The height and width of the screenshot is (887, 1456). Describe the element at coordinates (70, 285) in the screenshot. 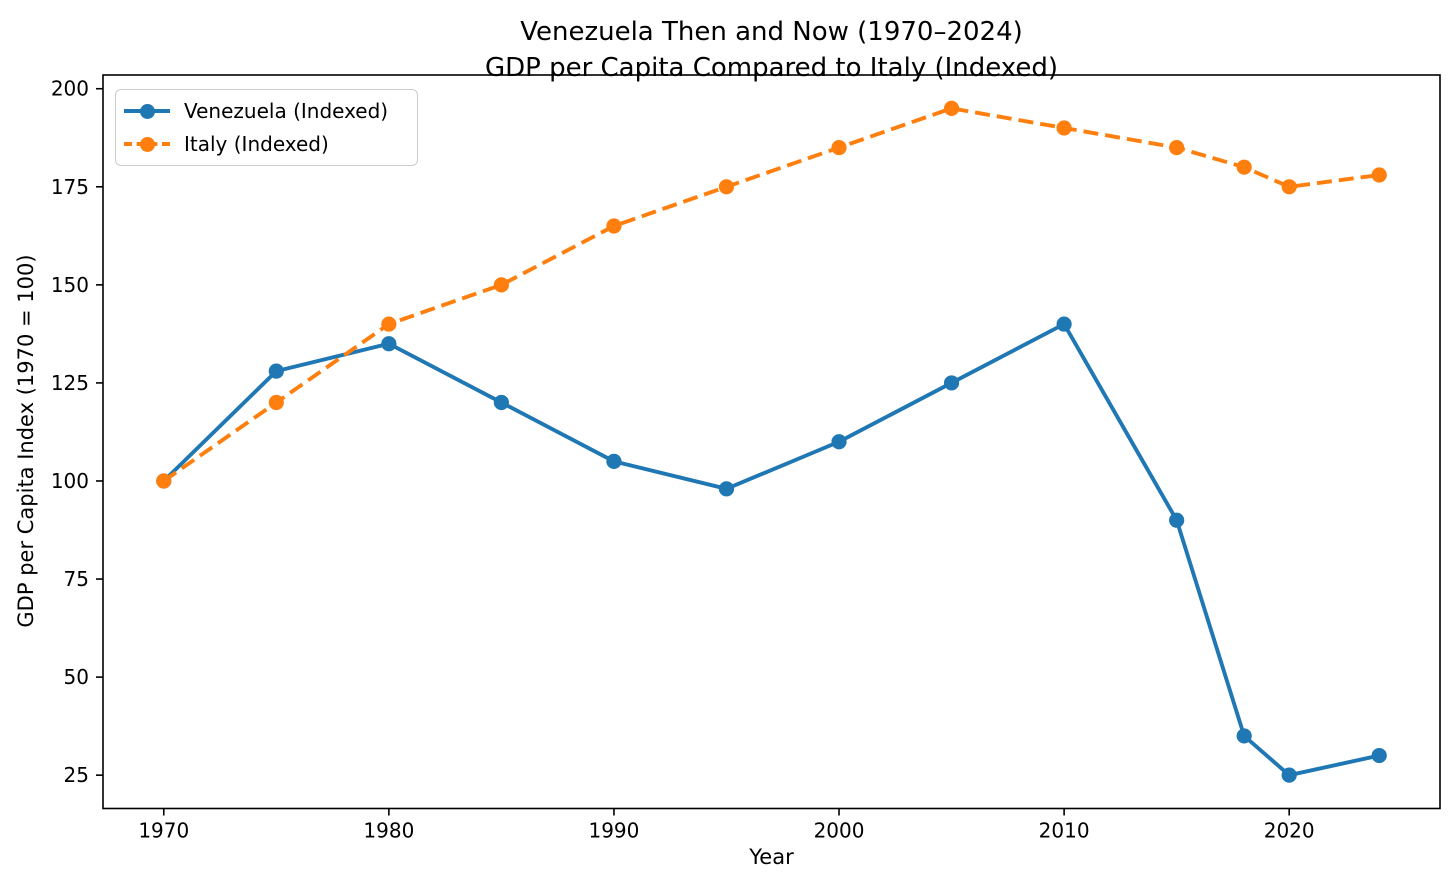

I see `y-tick-label: 150` at that location.